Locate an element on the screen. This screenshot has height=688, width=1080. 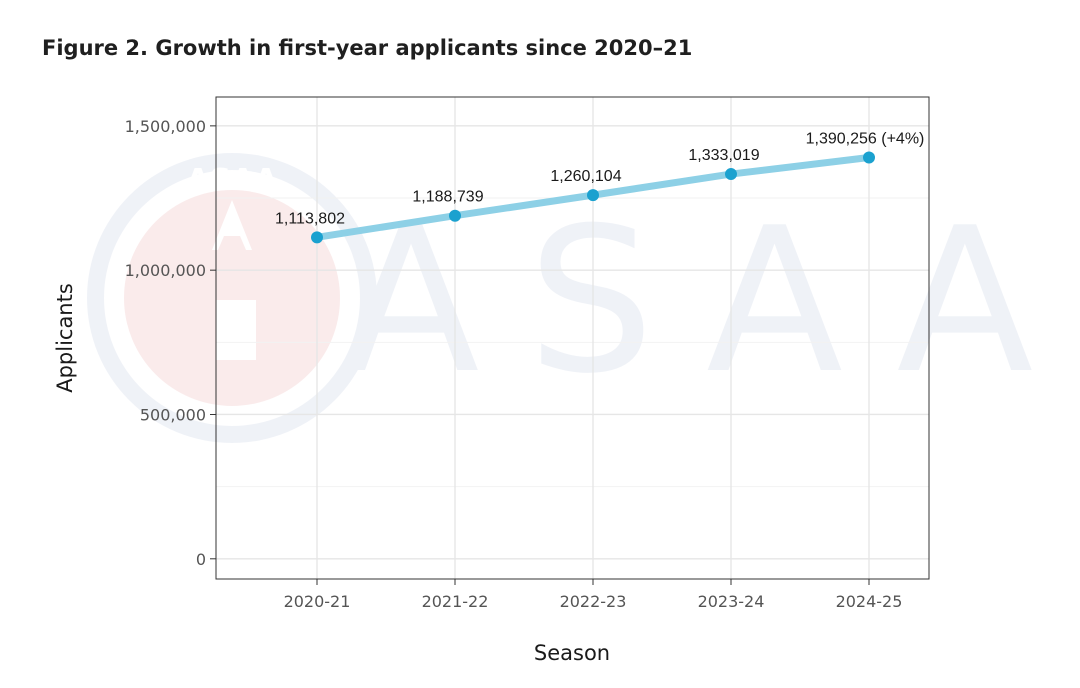
series-line-group is located at coordinates (593, 197).